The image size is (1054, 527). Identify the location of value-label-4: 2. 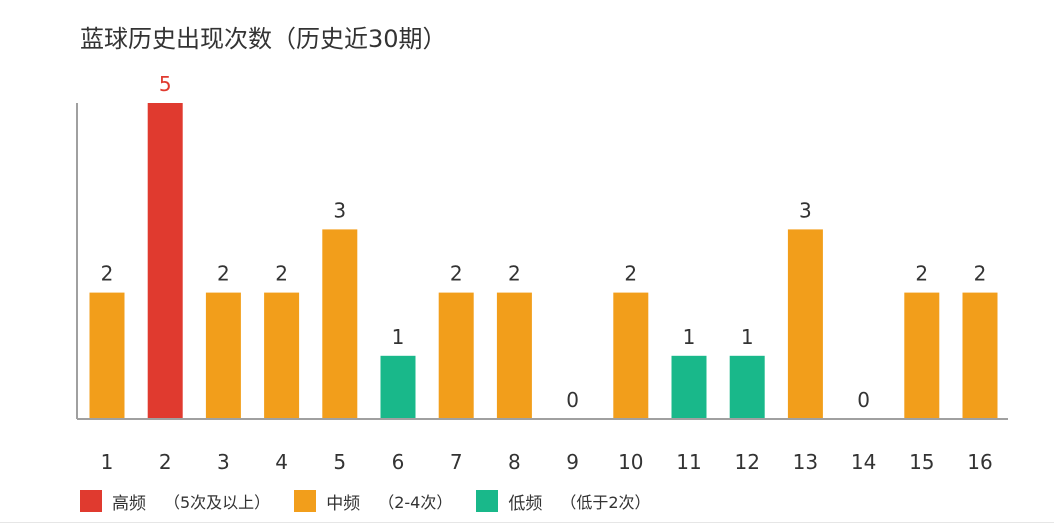
(281, 274).